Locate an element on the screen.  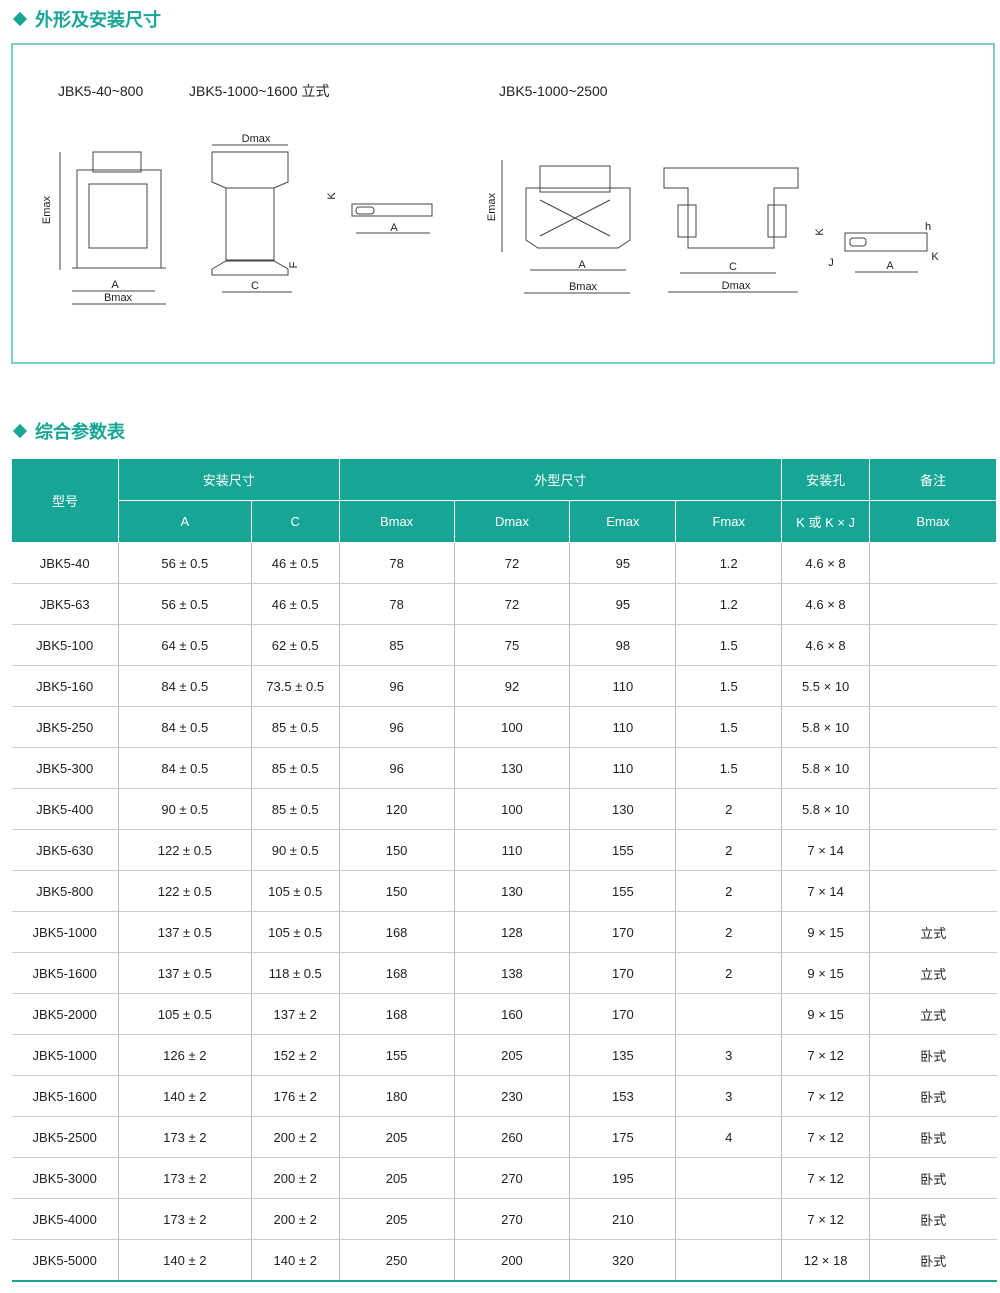
table-cell: 56 ± 0.5 is located at coordinates (184, 563).